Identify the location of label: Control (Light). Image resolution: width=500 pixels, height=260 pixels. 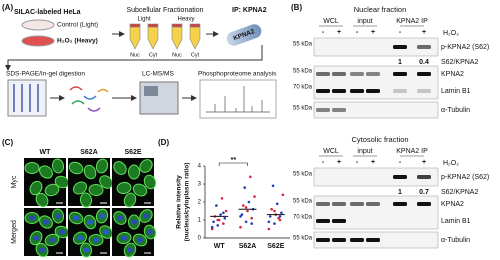
(77, 25).